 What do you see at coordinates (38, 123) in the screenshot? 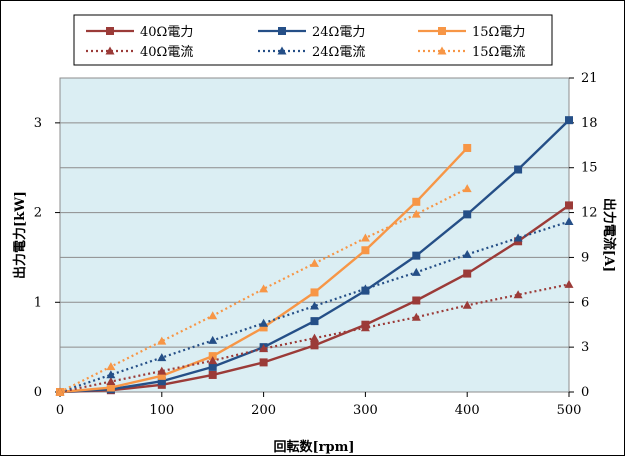
I see `y-tick-label: 3` at bounding box center [38, 123].